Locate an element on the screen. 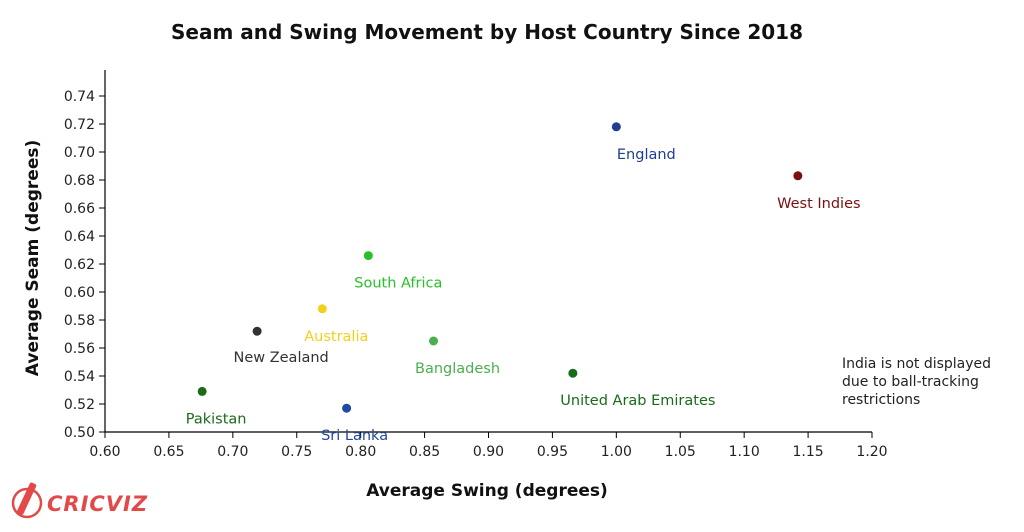 The height and width of the screenshot is (532, 1024). x-tick-label: 0.90 is located at coordinates (488, 452).